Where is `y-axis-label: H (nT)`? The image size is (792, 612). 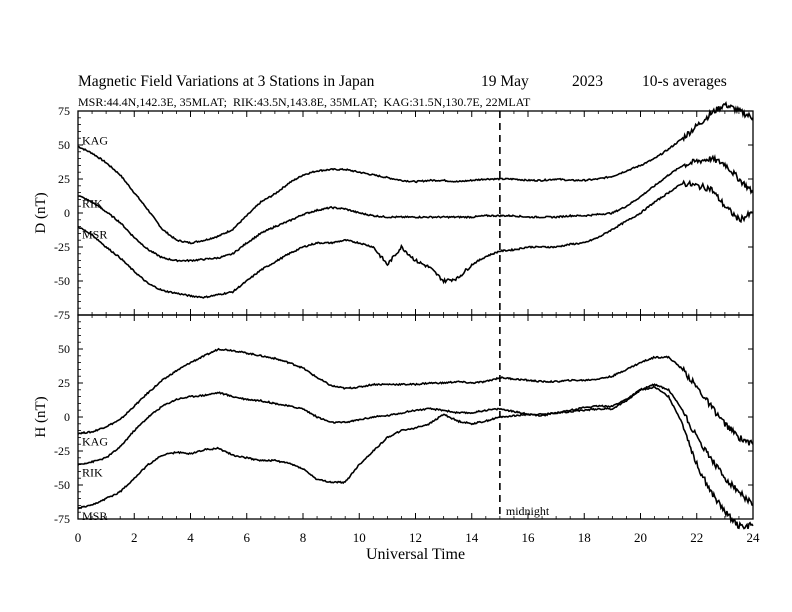 y-axis-label: H (nT) is located at coordinates (41, 416).